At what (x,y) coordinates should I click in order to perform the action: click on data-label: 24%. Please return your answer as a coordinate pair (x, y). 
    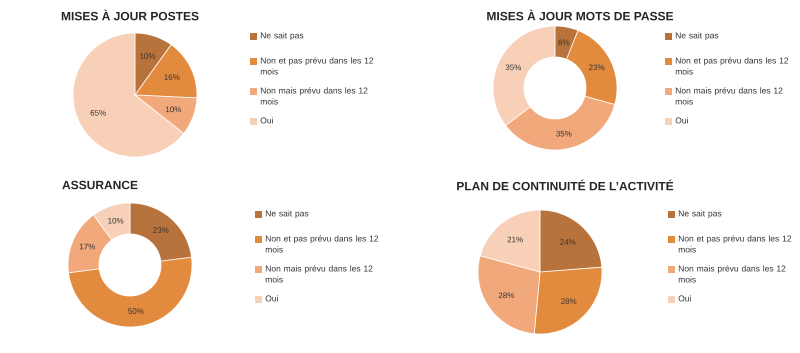
    Looking at the image, I should click on (568, 242).